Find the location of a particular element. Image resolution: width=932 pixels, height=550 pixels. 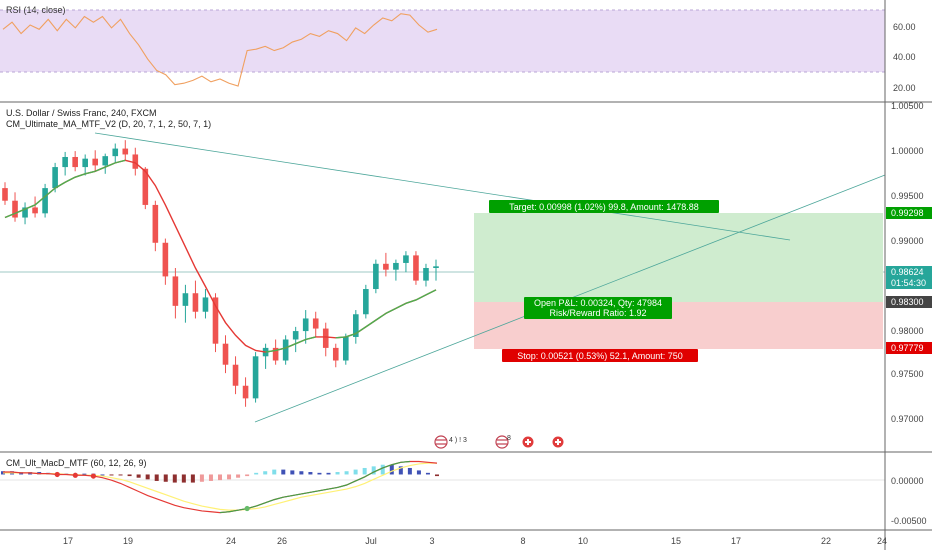

time-axis: 17 19 24 26 Jul 3 8 10 15 17 22 24 is located at coordinates (475, 541).